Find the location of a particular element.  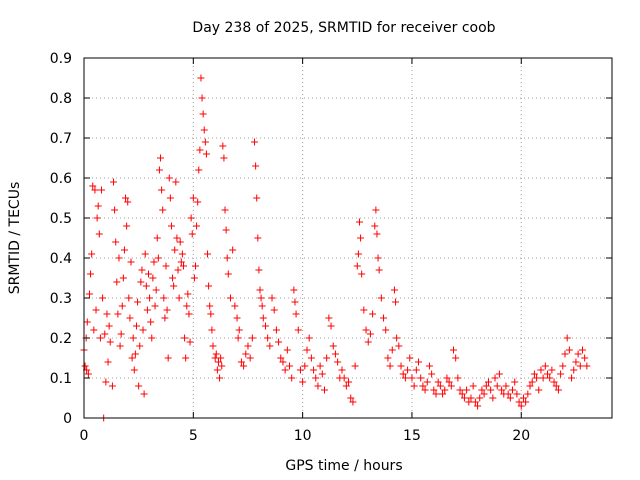

y-tick-label: 0.6 is located at coordinates (61, 179).